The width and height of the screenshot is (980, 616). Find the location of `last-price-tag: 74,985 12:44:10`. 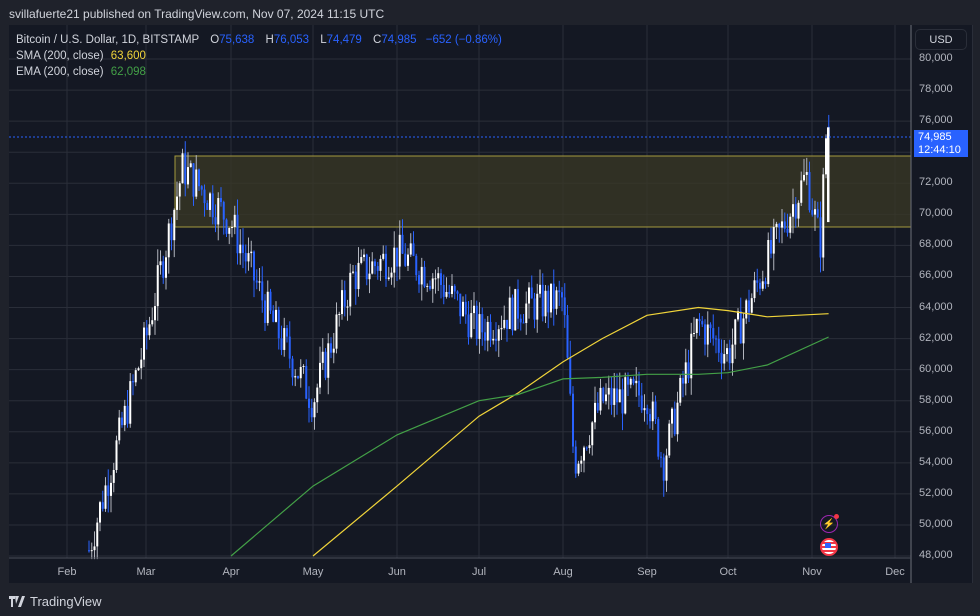

last-price-tag: 74,985 12:44:10 is located at coordinates (941, 143).